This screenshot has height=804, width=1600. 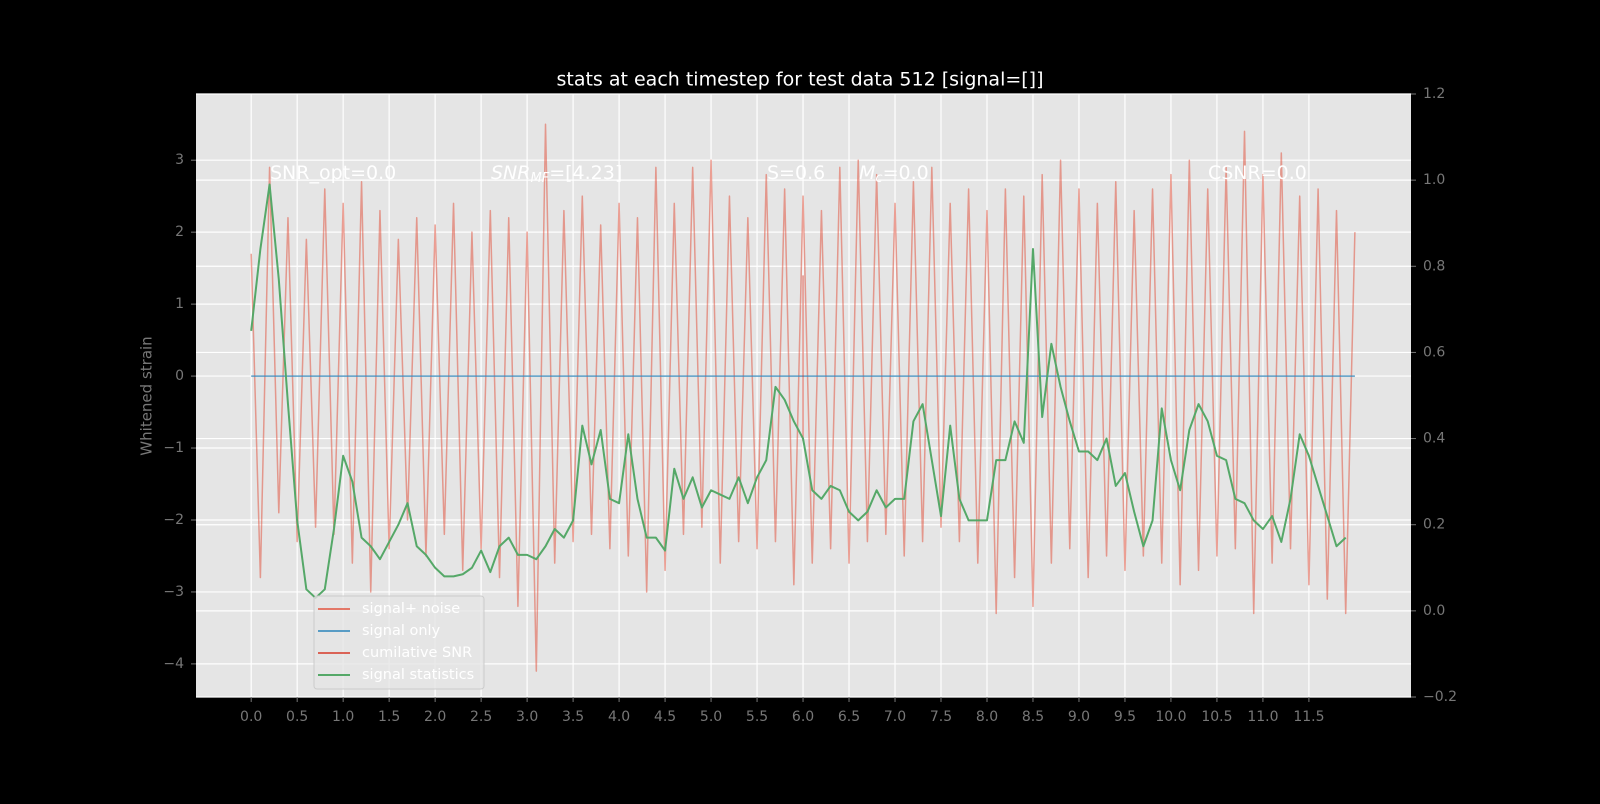 What do you see at coordinates (1434, 266) in the screenshot?
I see `y2-tick-label: 0.8` at bounding box center [1434, 266].